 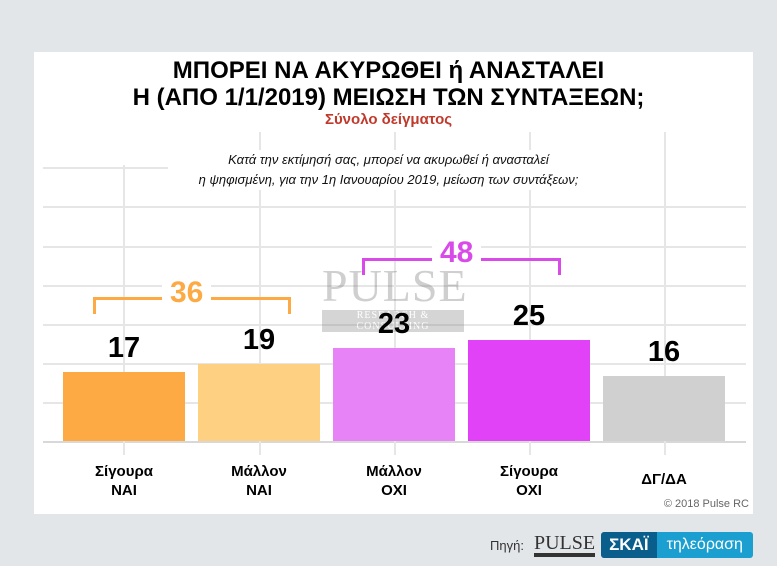 I want to click on watermark-subtext: RESEARCH & CONSULTING, so click(x=393, y=321).